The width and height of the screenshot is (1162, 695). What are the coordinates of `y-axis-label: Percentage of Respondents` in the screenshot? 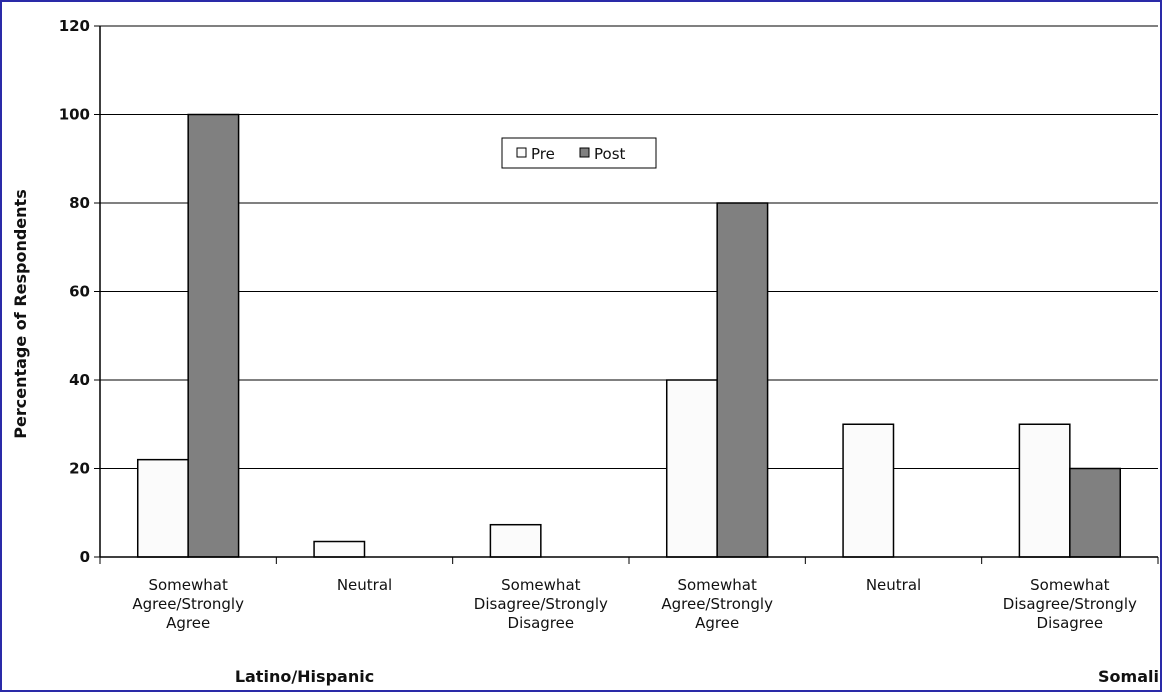 It's located at (20, 313).